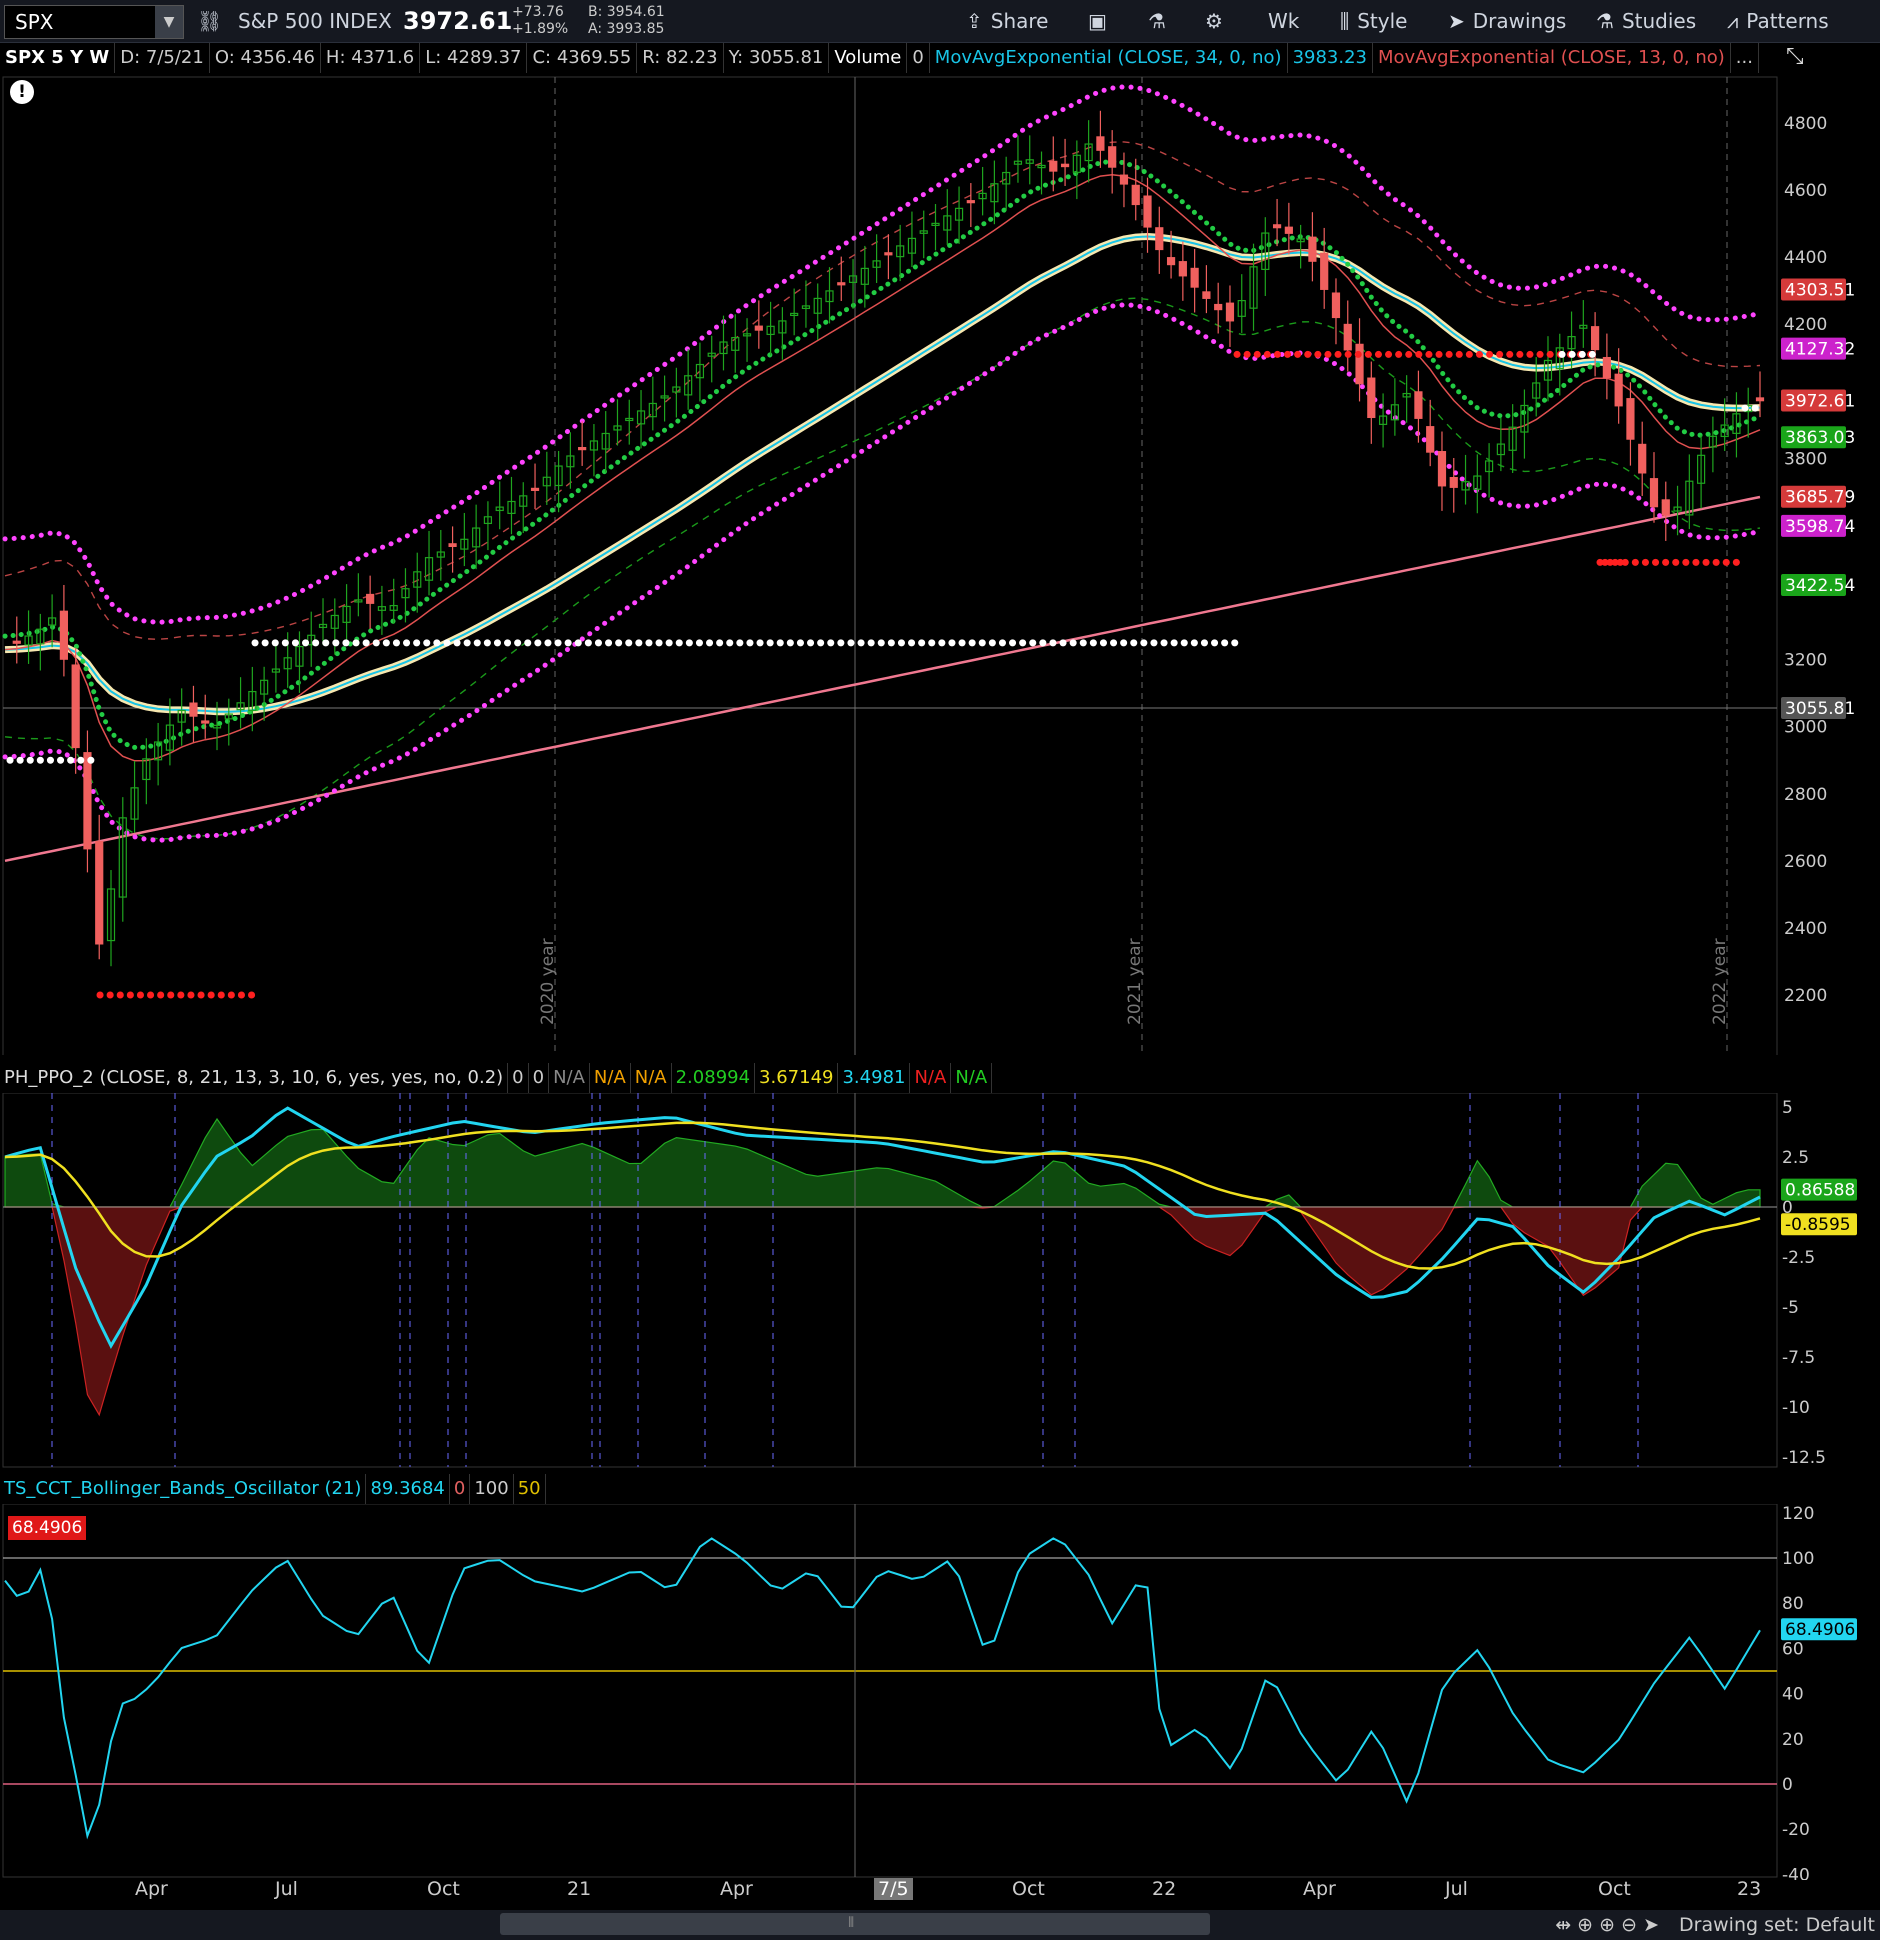  I want to click on ppo-val-3: N/A, so click(610, 1078).